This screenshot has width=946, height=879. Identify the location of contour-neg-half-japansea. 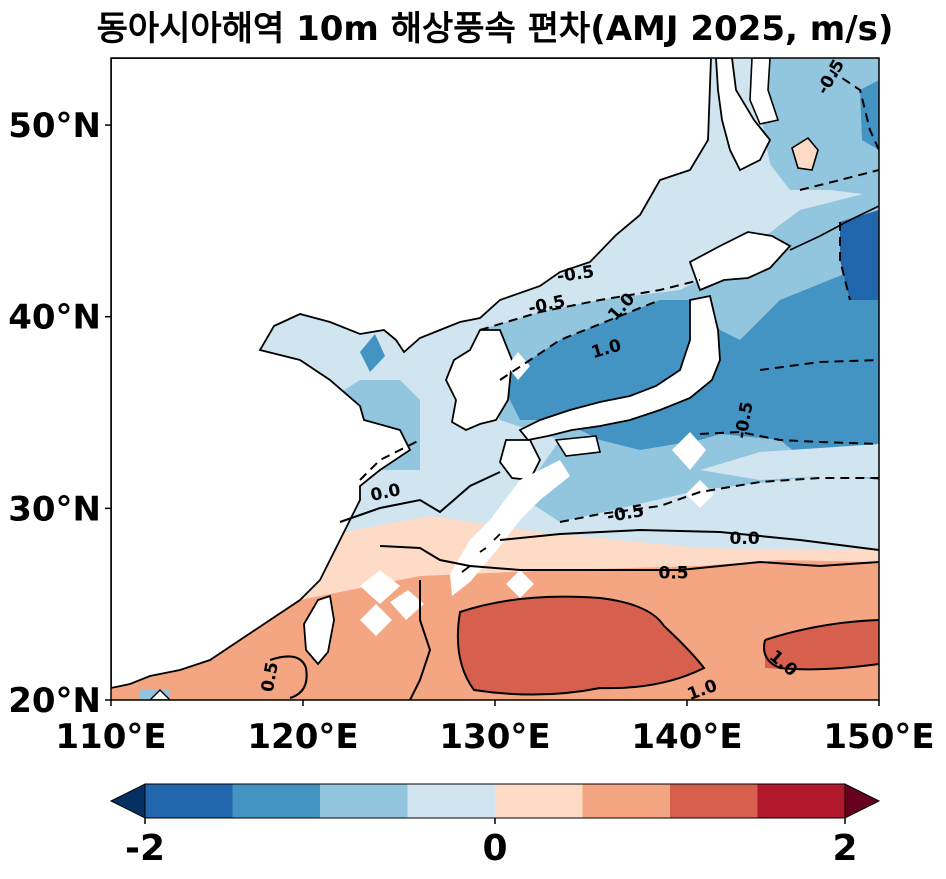
(590, 305).